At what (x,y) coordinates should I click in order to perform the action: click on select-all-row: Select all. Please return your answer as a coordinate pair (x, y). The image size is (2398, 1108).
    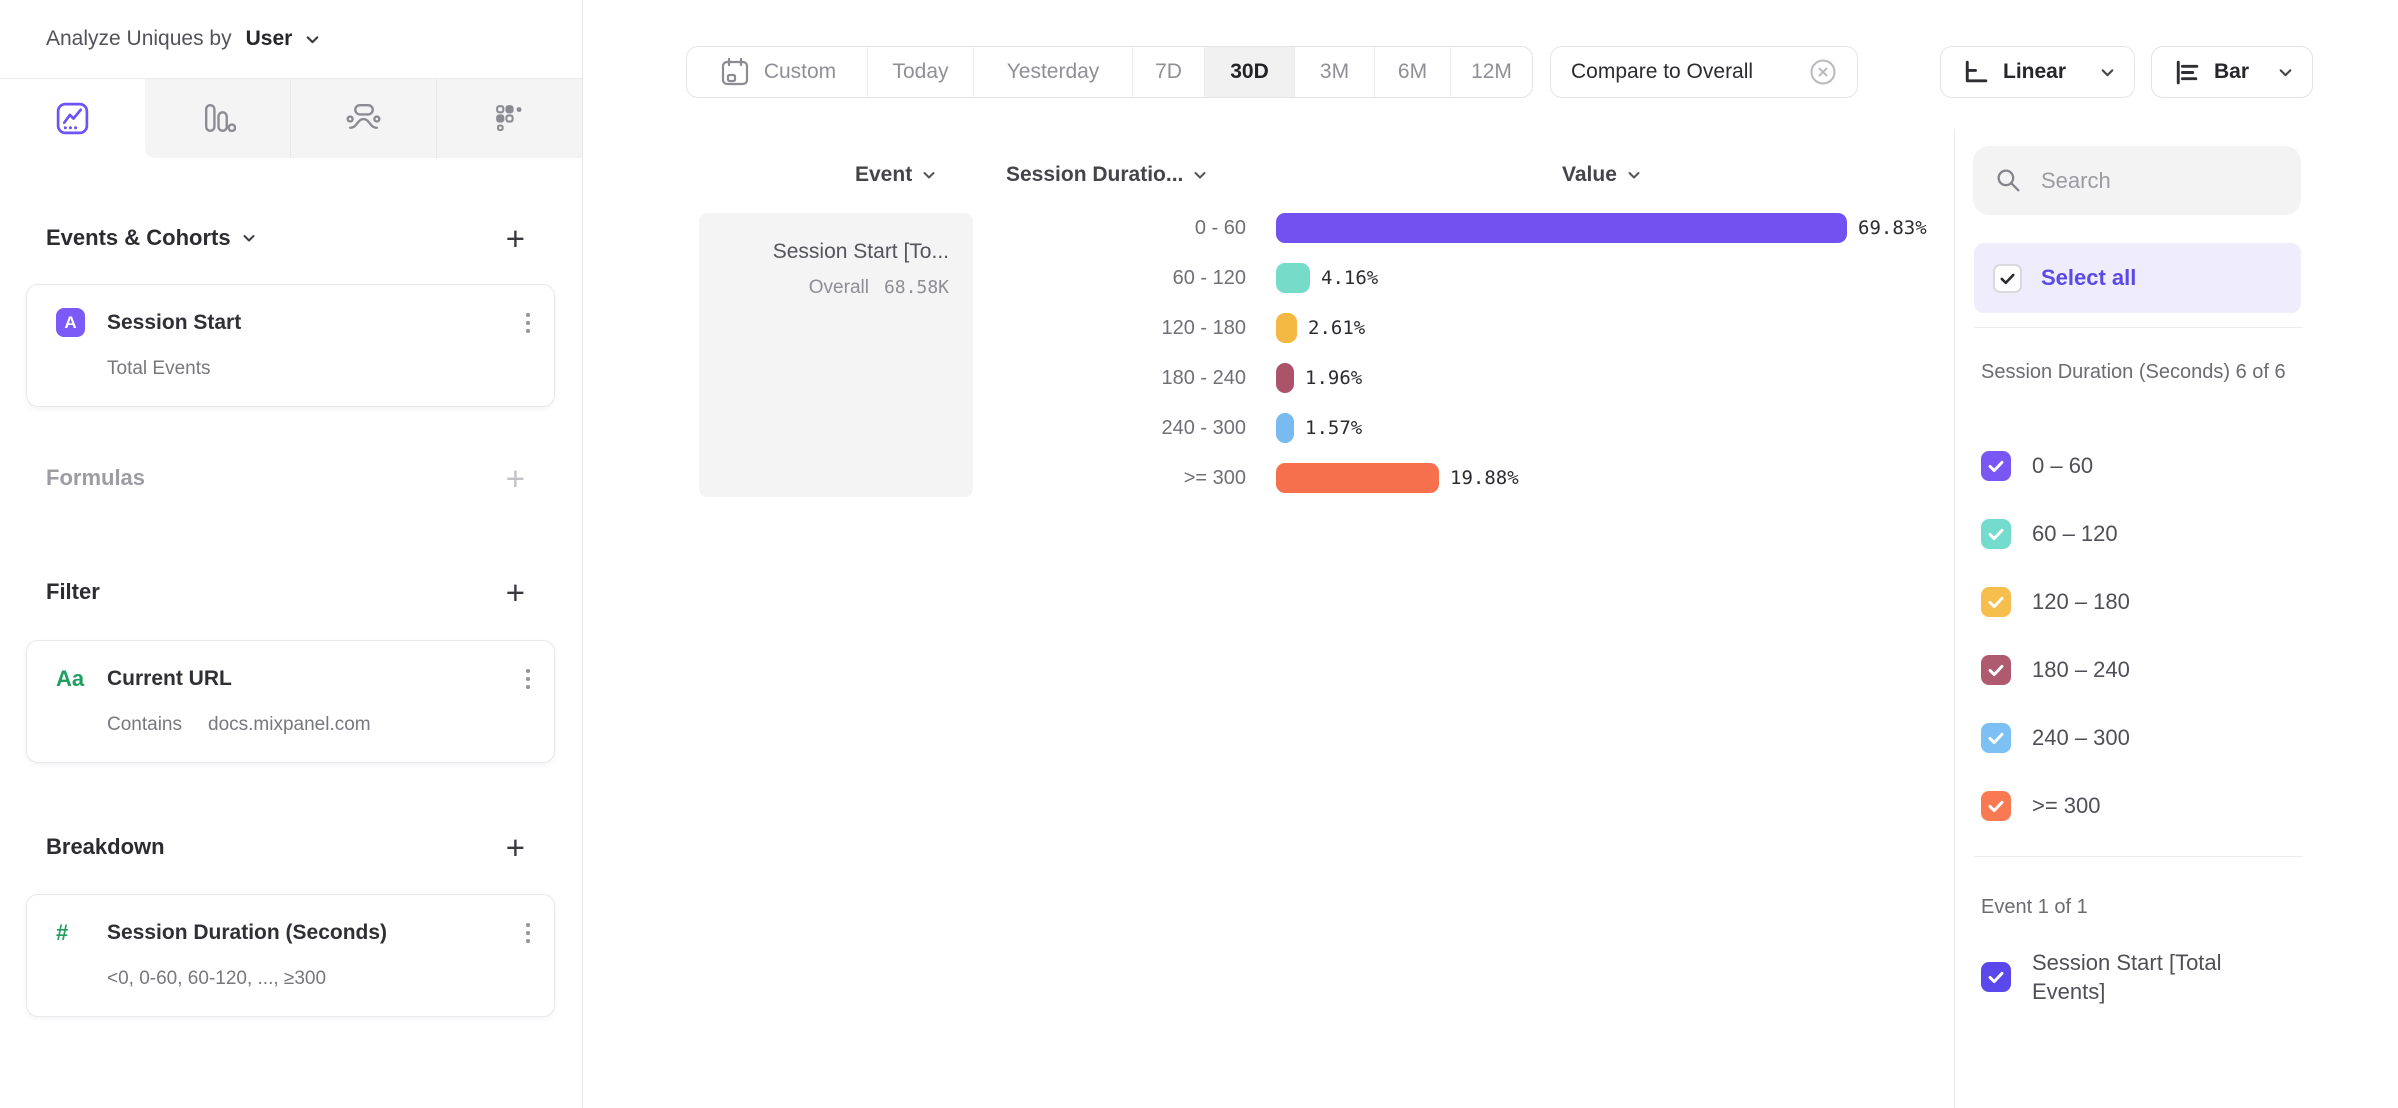
    Looking at the image, I should click on (2137, 278).